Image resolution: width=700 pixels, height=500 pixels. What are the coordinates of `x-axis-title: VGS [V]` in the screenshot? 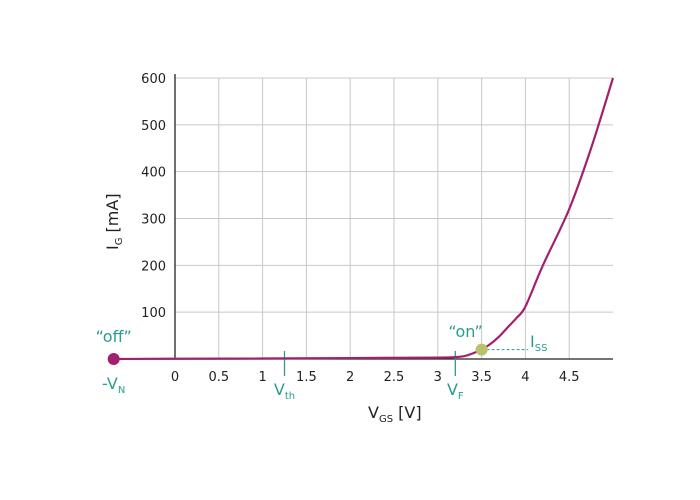 It's located at (395, 414).